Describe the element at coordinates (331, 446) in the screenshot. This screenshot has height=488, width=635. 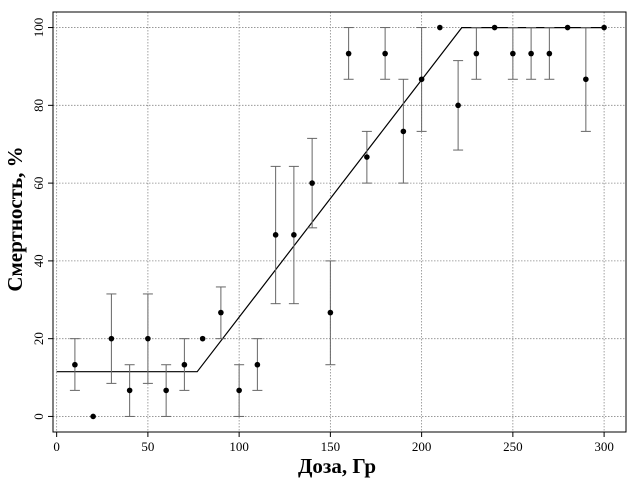
I see `x-tick-label: 150` at that location.